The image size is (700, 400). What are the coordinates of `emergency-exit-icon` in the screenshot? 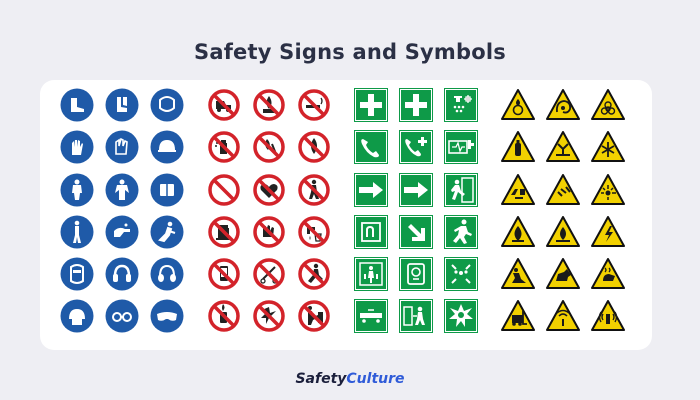 It's located at (461, 190).